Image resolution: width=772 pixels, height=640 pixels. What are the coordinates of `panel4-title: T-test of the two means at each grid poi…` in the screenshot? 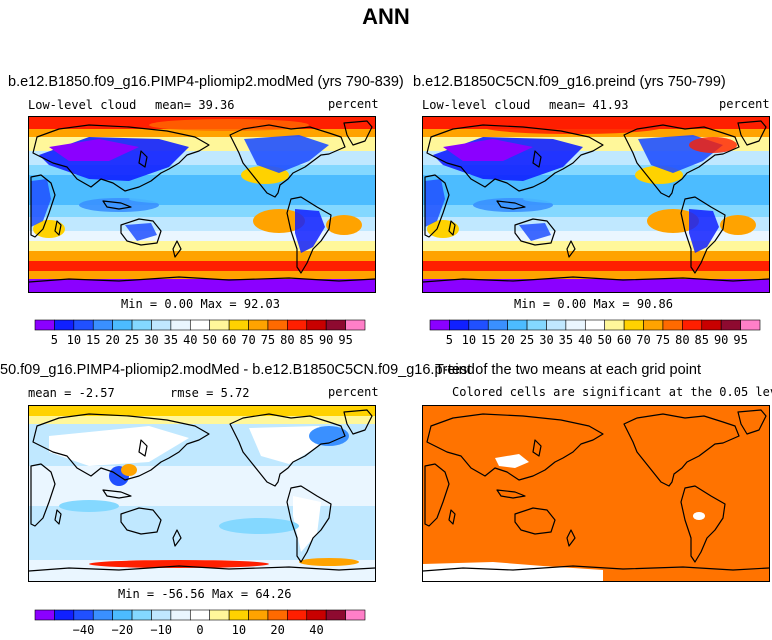 It's located at (568, 370).